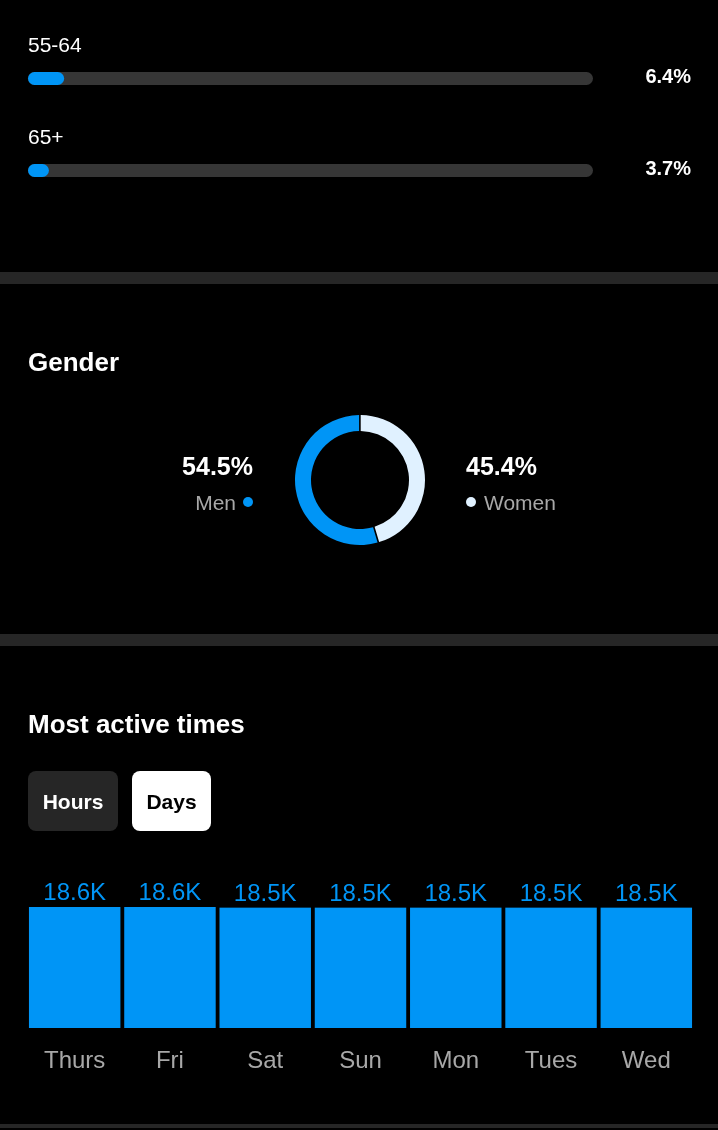 Image resolution: width=718 pixels, height=1130 pixels. I want to click on data-label: 6.4%, so click(668, 76).